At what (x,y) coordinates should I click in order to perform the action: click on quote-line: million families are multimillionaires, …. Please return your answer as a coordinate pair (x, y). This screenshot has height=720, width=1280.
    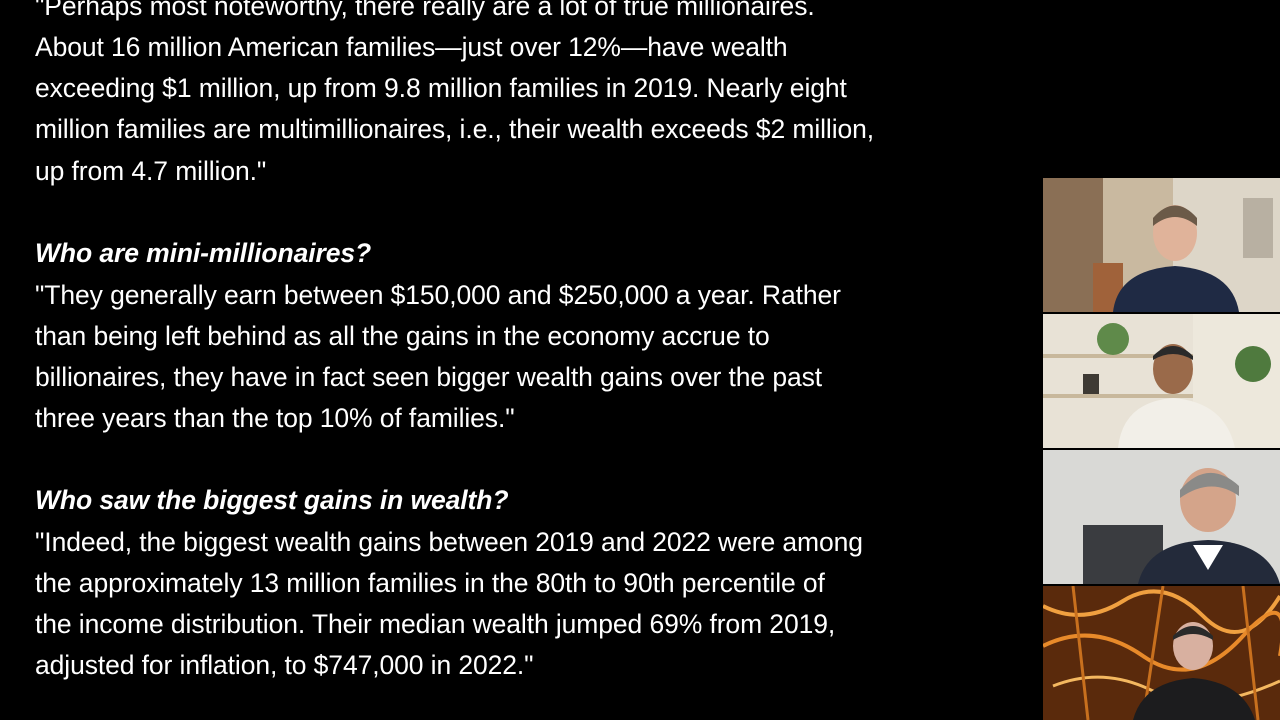
    Looking at the image, I should click on (455, 129).